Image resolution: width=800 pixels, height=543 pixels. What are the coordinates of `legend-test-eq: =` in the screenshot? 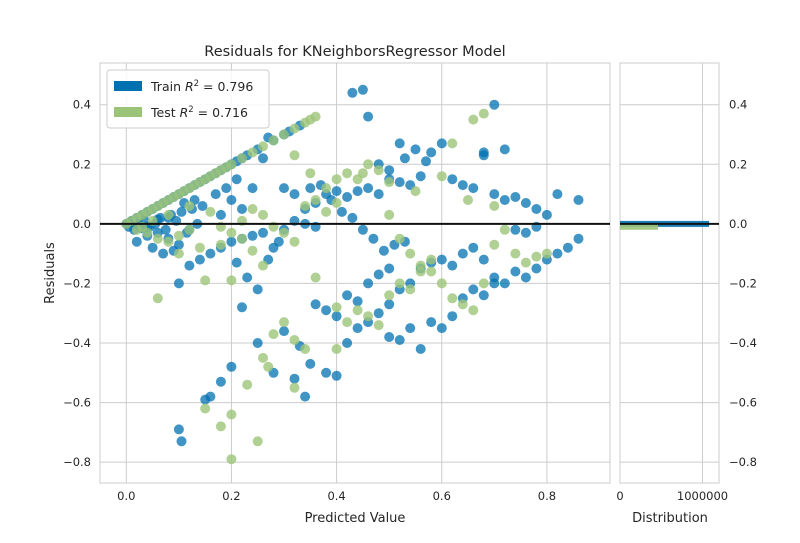 It's located at (203, 112).